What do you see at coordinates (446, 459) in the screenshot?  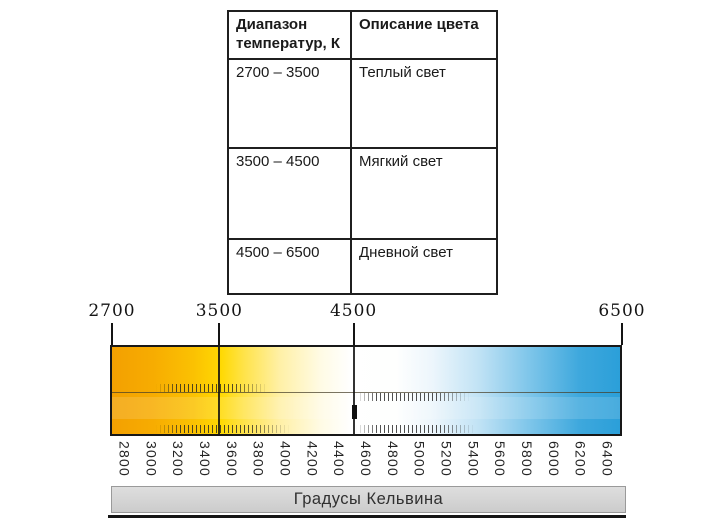 I see `scale-bottom-label: 5200` at bounding box center [446, 459].